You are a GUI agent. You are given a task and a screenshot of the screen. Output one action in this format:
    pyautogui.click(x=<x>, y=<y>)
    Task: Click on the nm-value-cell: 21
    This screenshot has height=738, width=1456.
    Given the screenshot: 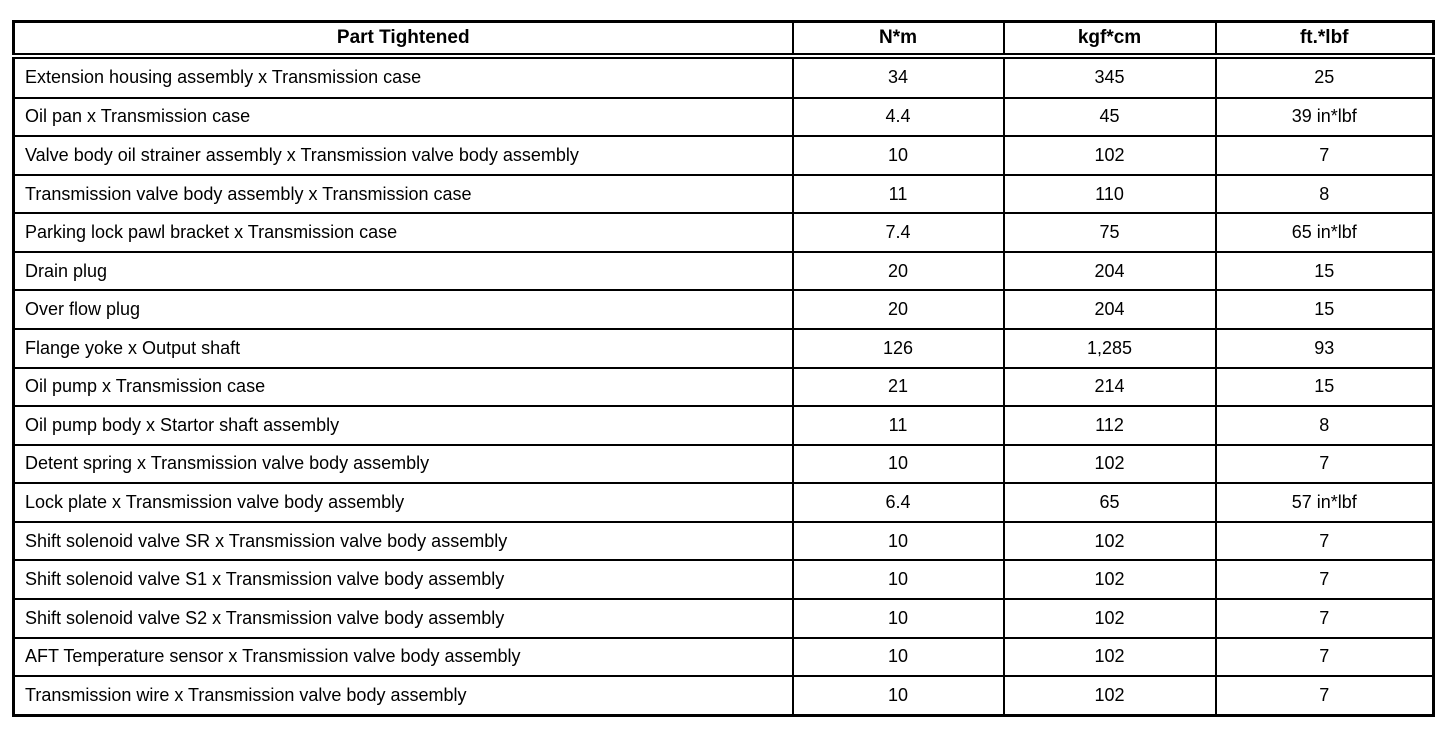 What is the action you would take?
    pyautogui.click(x=898, y=387)
    